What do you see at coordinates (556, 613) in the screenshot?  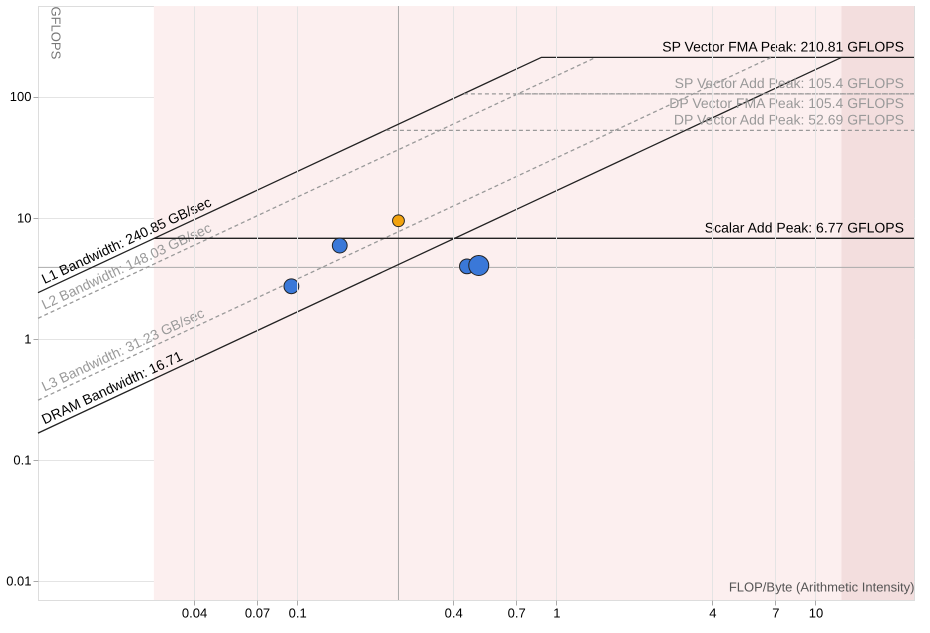 I see `x-tick-label: 1` at bounding box center [556, 613].